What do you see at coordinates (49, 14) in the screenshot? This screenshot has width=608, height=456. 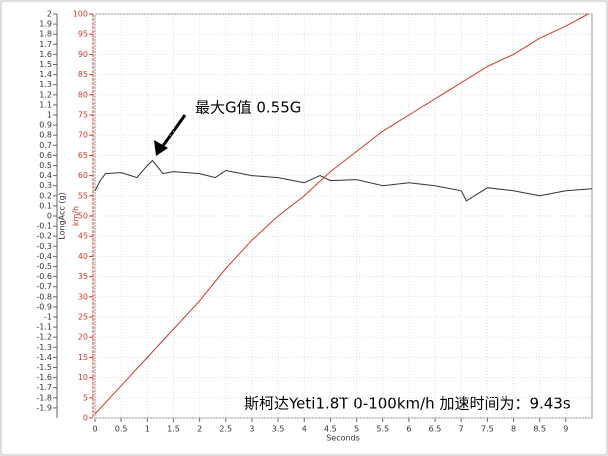 I see `y-tick-label: 2` at bounding box center [49, 14].